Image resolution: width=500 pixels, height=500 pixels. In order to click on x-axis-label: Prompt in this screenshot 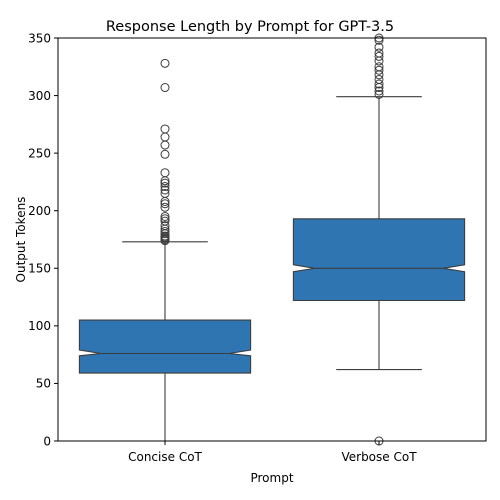, I will do `click(271, 478)`.